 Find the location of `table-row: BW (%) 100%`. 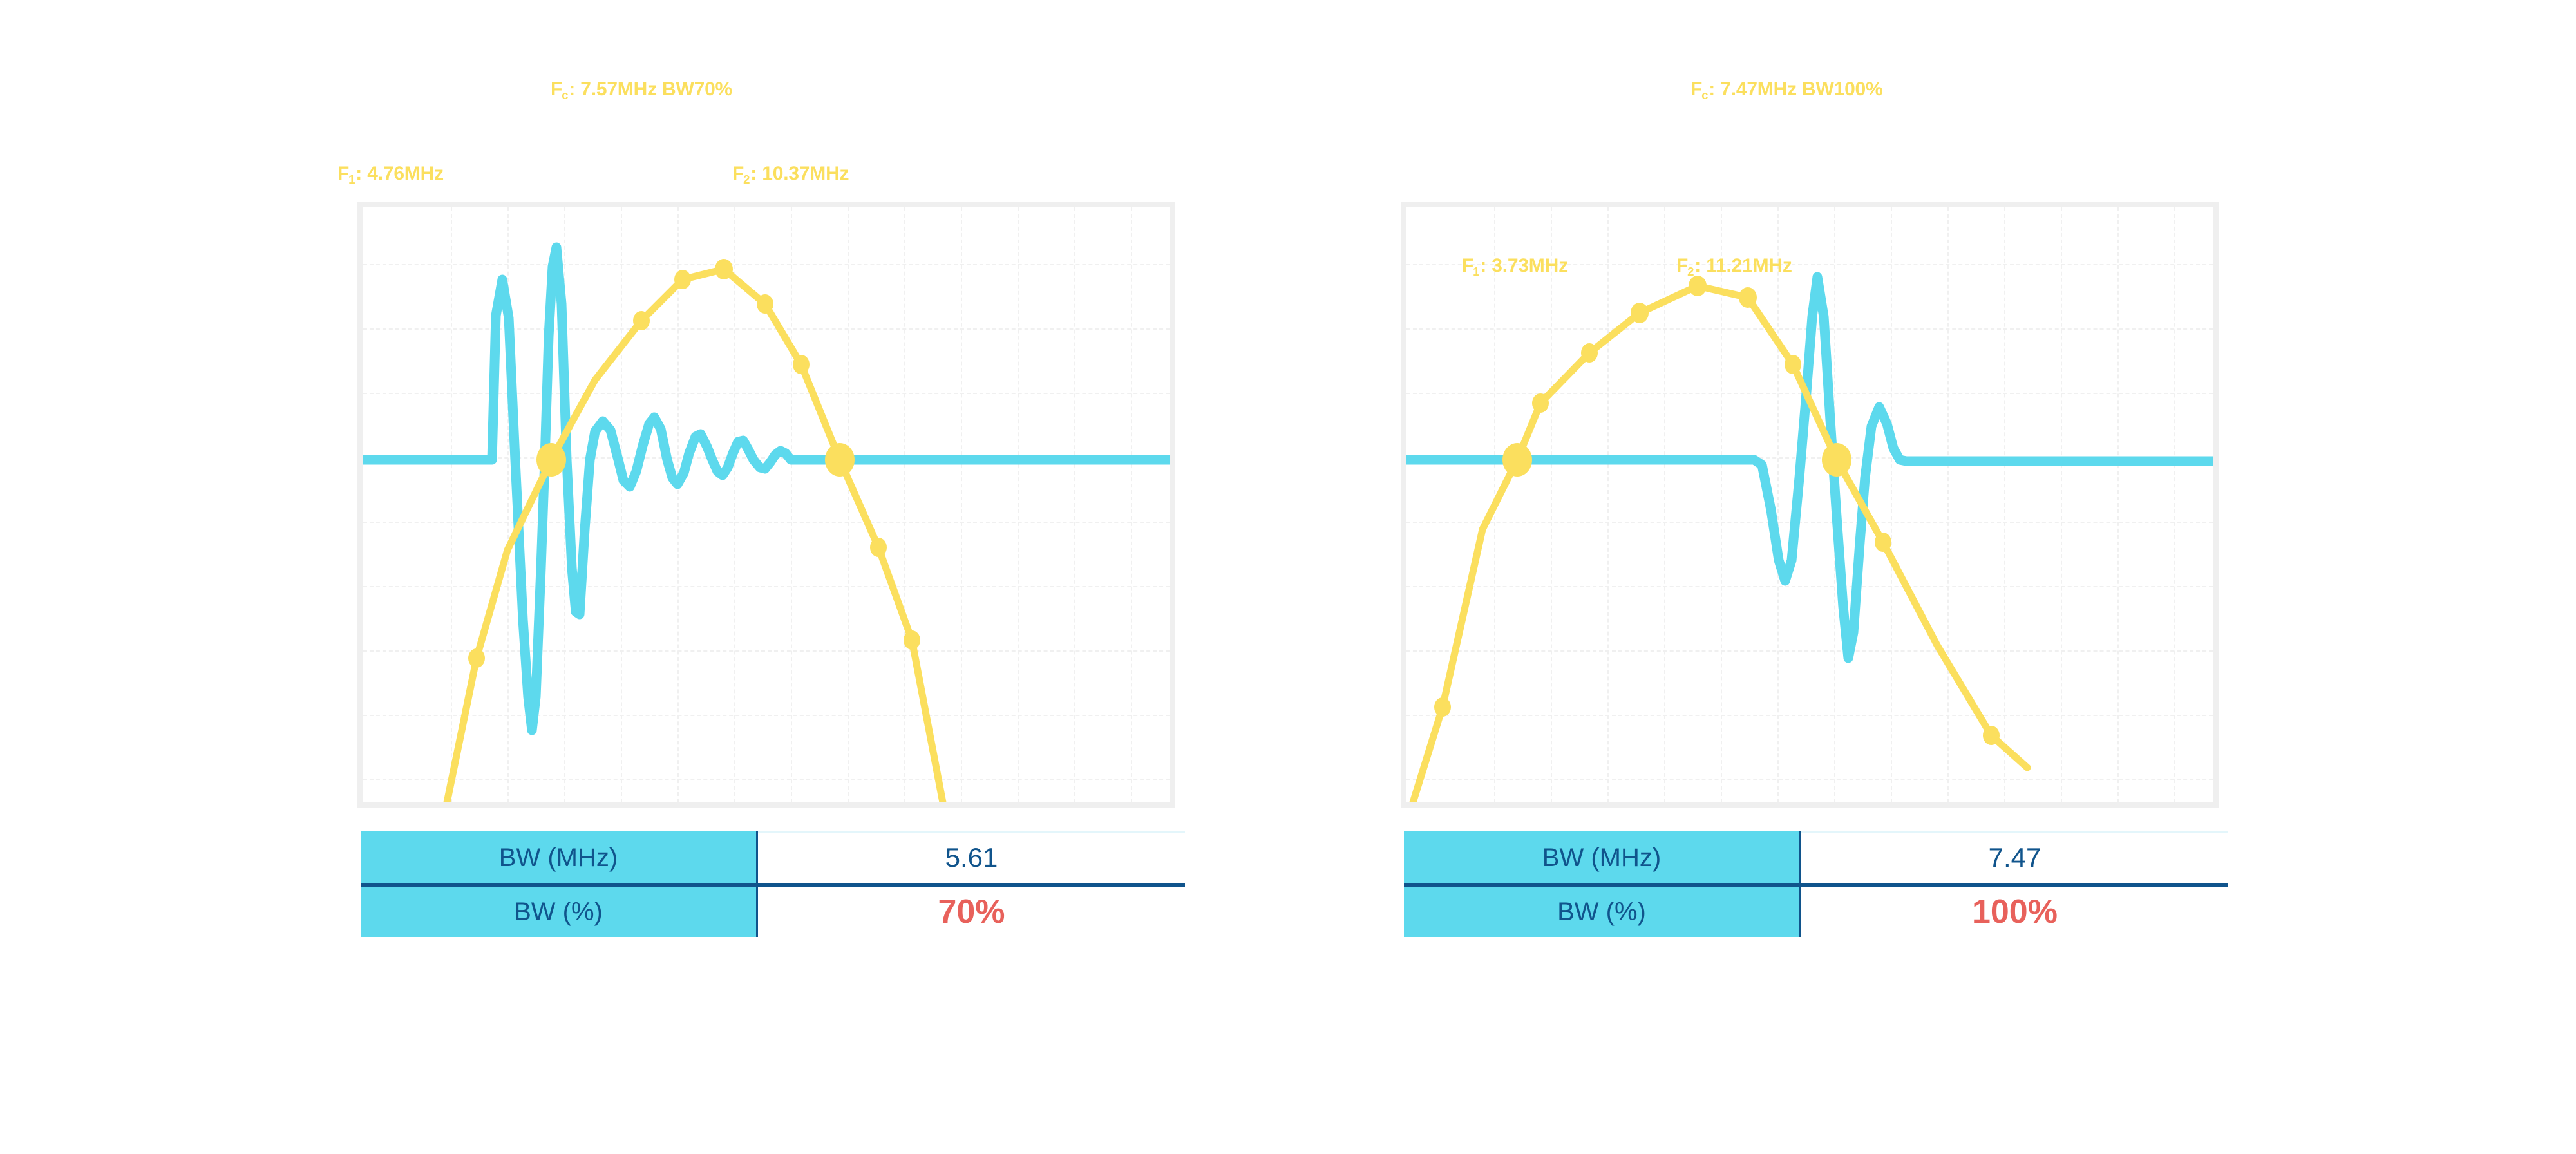

table-row: BW (%) 100% is located at coordinates (1816, 911).